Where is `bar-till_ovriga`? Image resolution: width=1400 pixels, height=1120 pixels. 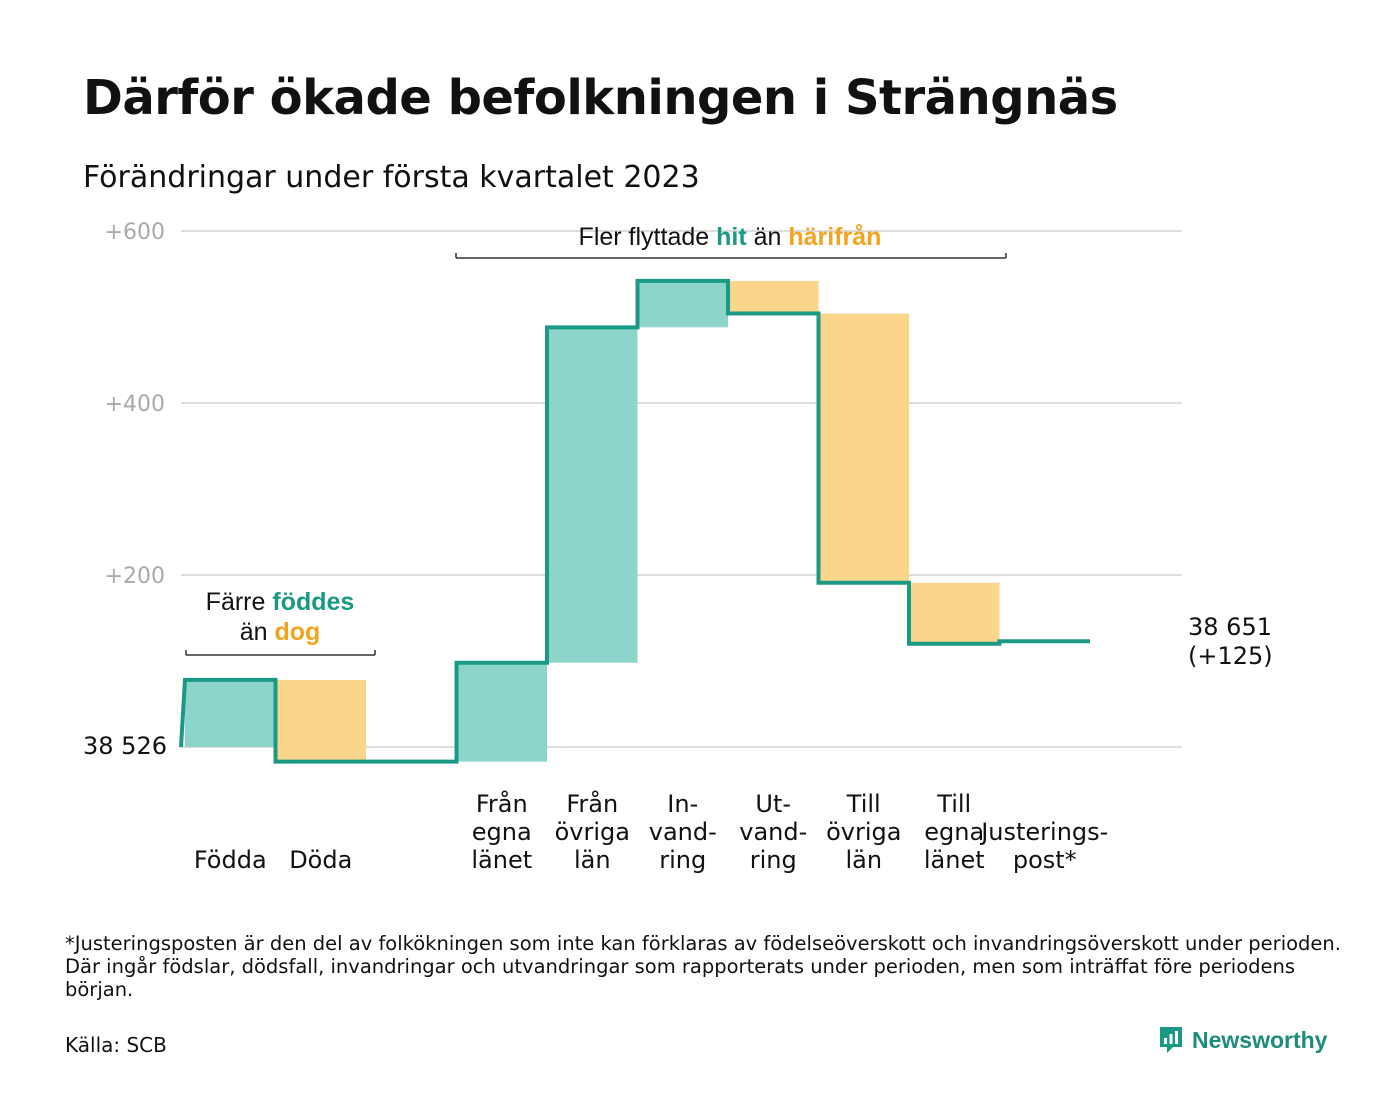 bar-till_ovriga is located at coordinates (863, 448).